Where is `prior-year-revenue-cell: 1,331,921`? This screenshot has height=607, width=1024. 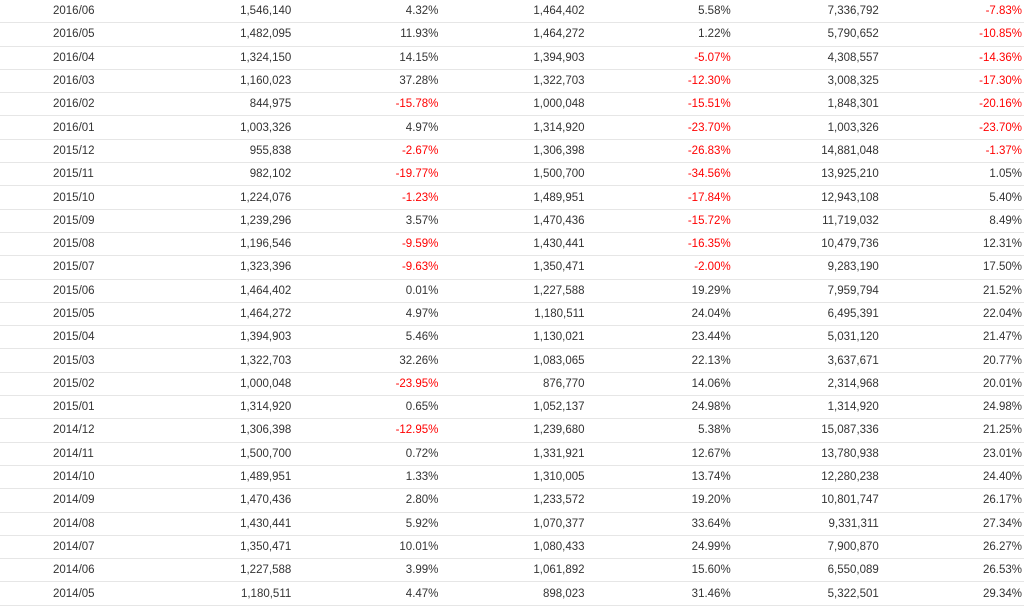 prior-year-revenue-cell: 1,331,921 is located at coordinates (511, 454).